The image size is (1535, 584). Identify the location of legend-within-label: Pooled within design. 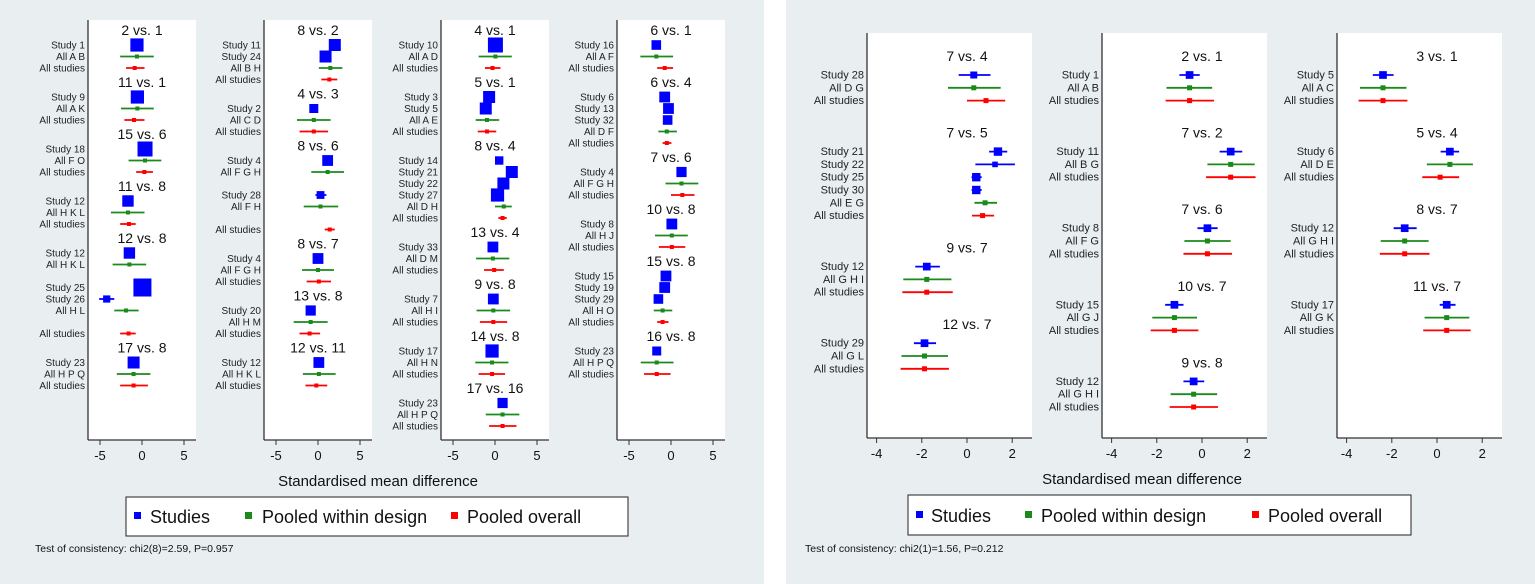
(344, 517).